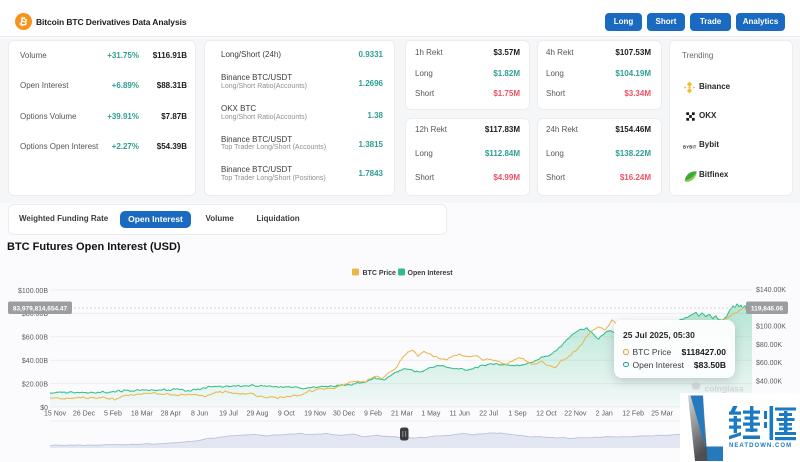 The image size is (800, 462). I want to click on svg-text: 30 Dec, so click(344, 414).